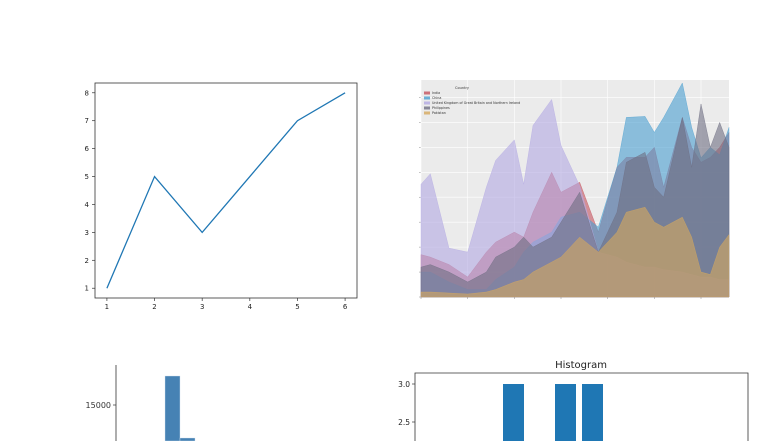 The width and height of the screenshot is (784, 441). I want to click on line-series, so click(226, 190).